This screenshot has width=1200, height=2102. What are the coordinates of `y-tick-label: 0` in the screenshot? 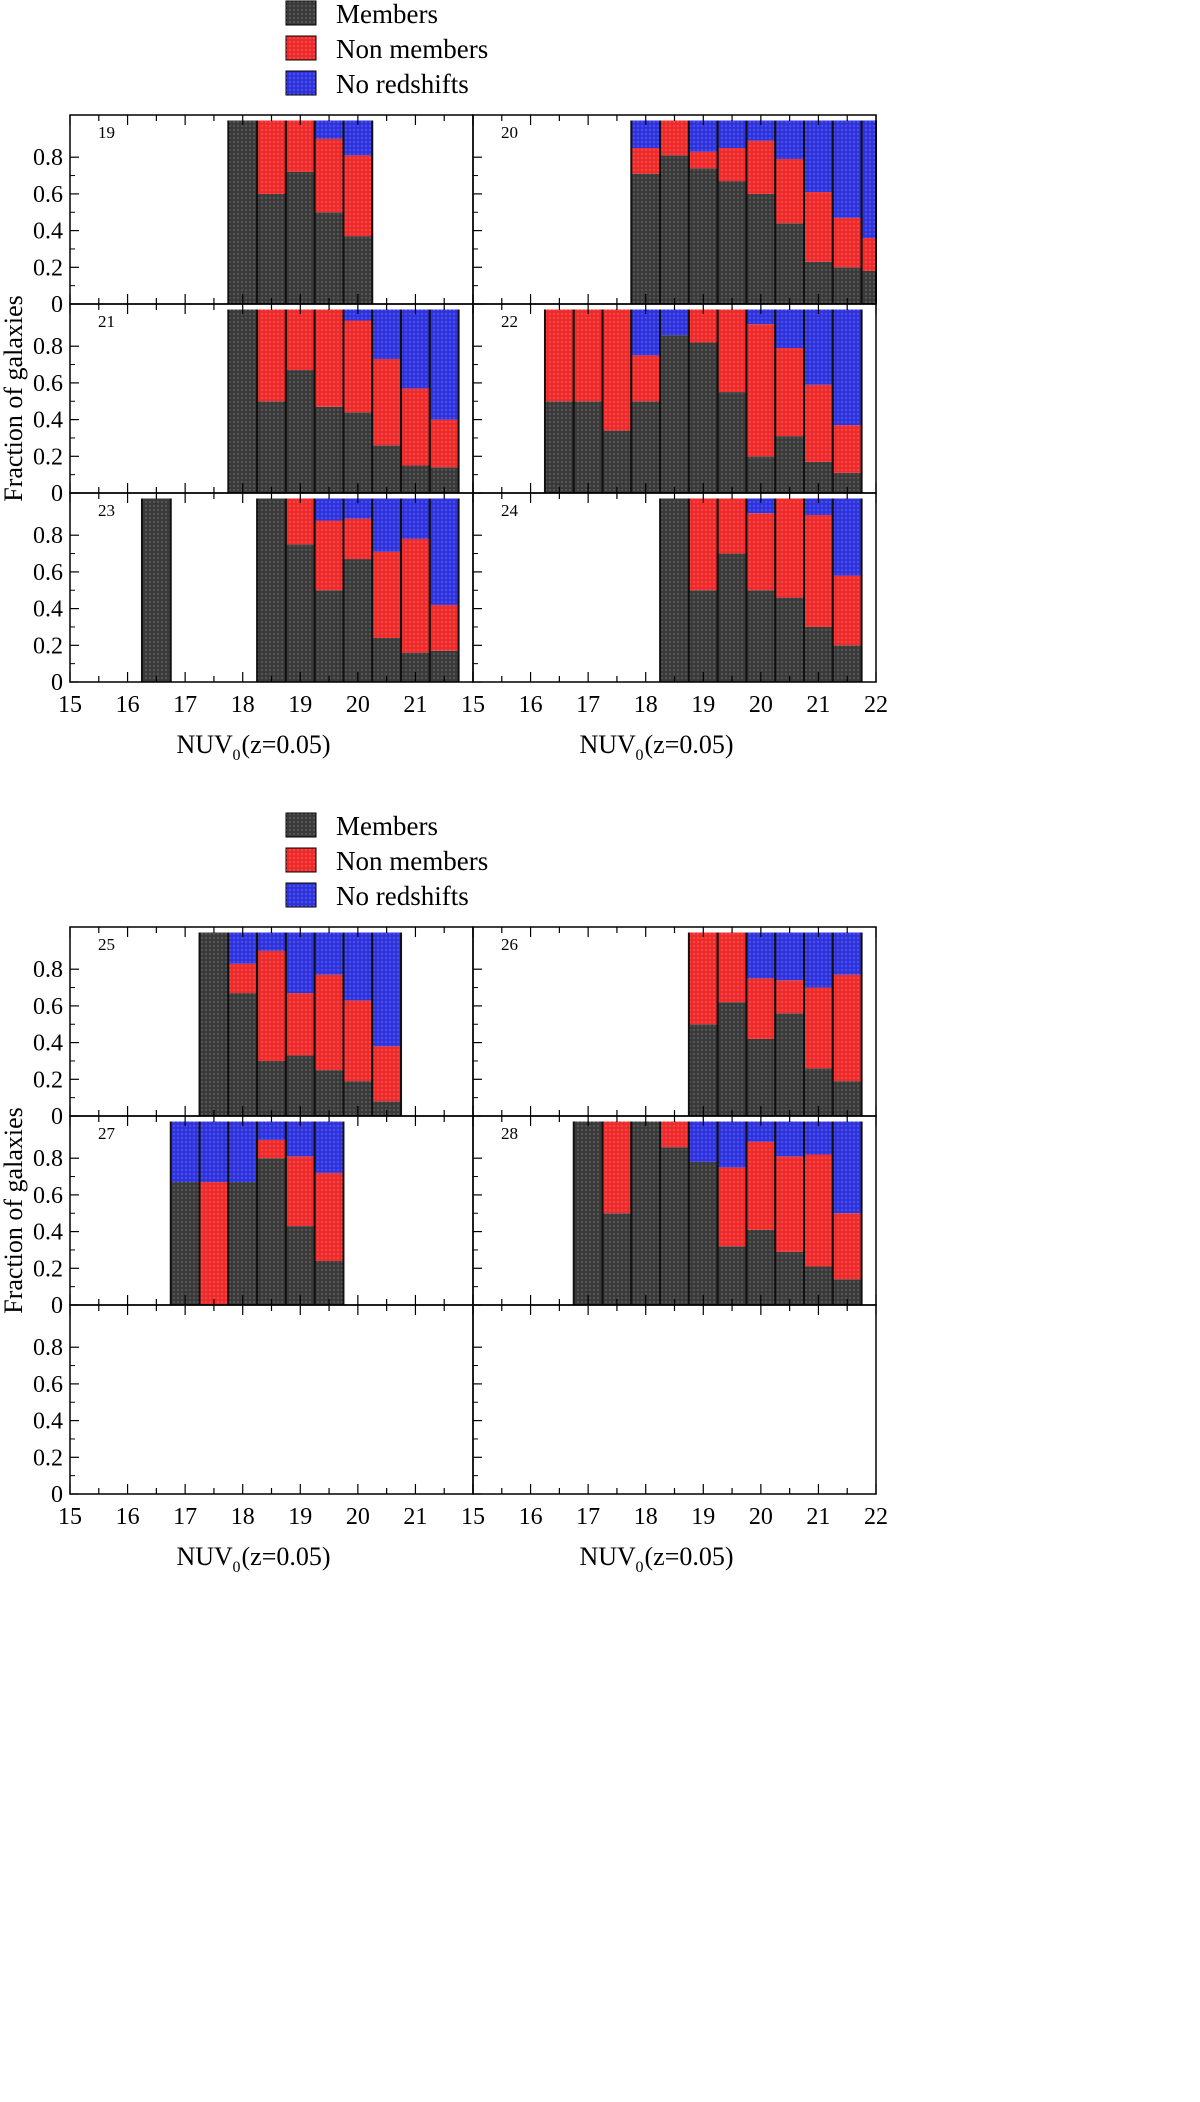 It's located at (57, 494).